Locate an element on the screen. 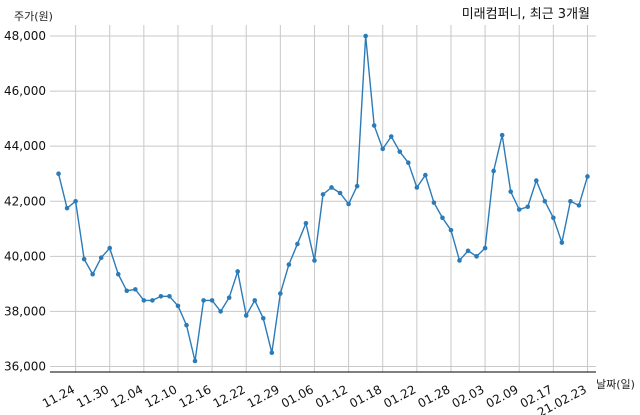 The width and height of the screenshot is (640, 415). y-tick-label: 46,000 is located at coordinates (25, 91).